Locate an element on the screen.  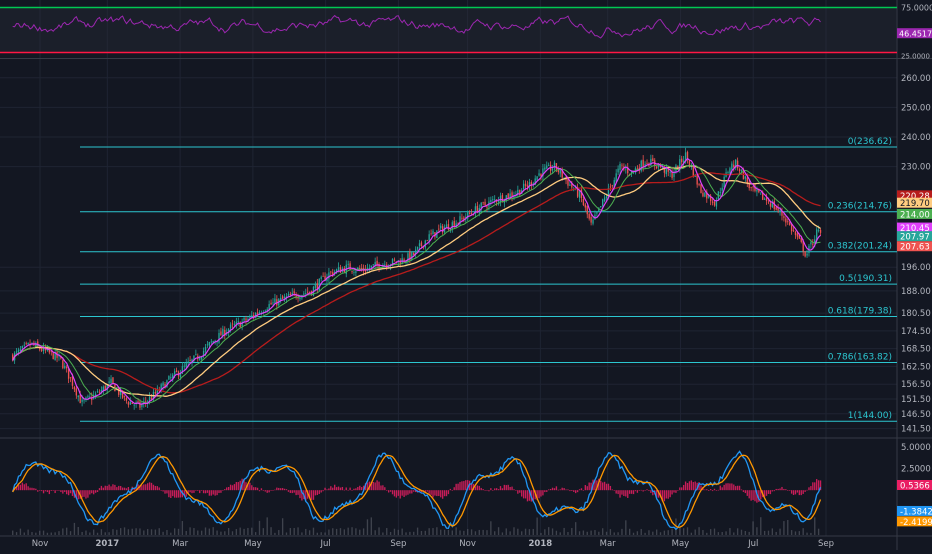
rsi-line is located at coordinates (416, 26).